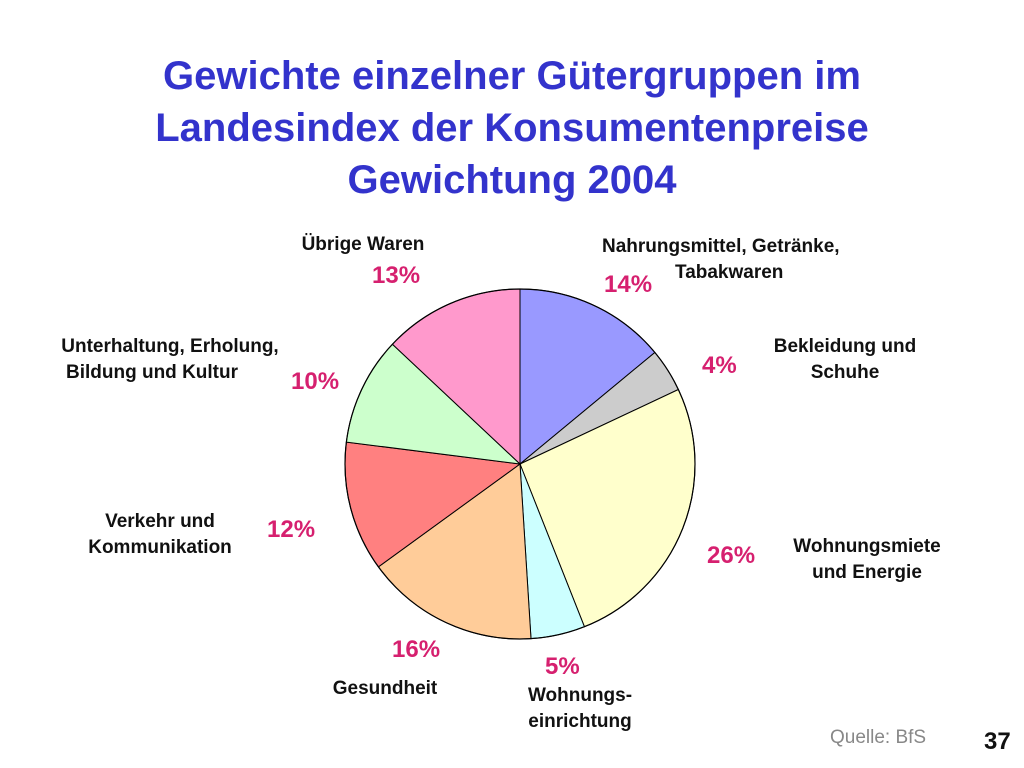  I want to click on slice-label-bekleidung: Bekleidung und Schuhe, so click(845, 360).